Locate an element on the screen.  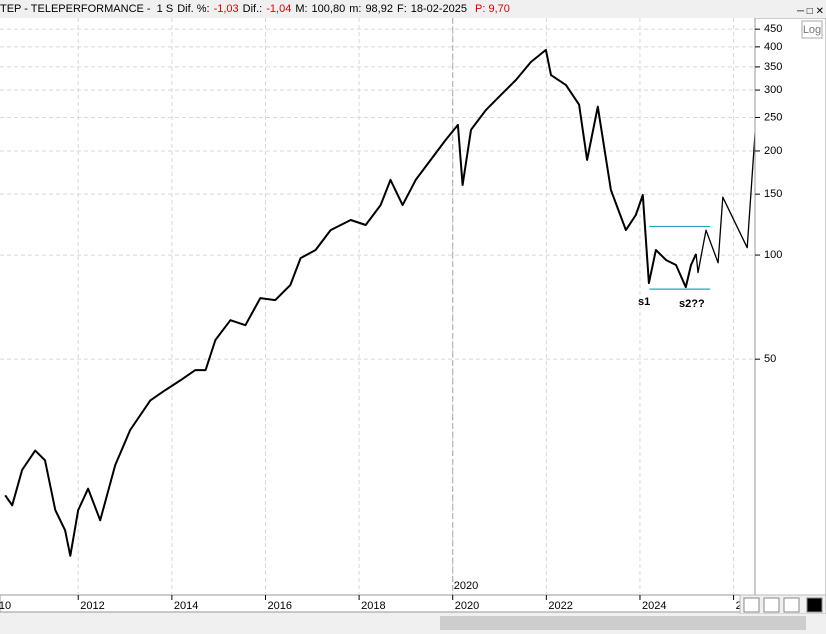
window-buttons: ─ □ ✕ is located at coordinates (810, 11).